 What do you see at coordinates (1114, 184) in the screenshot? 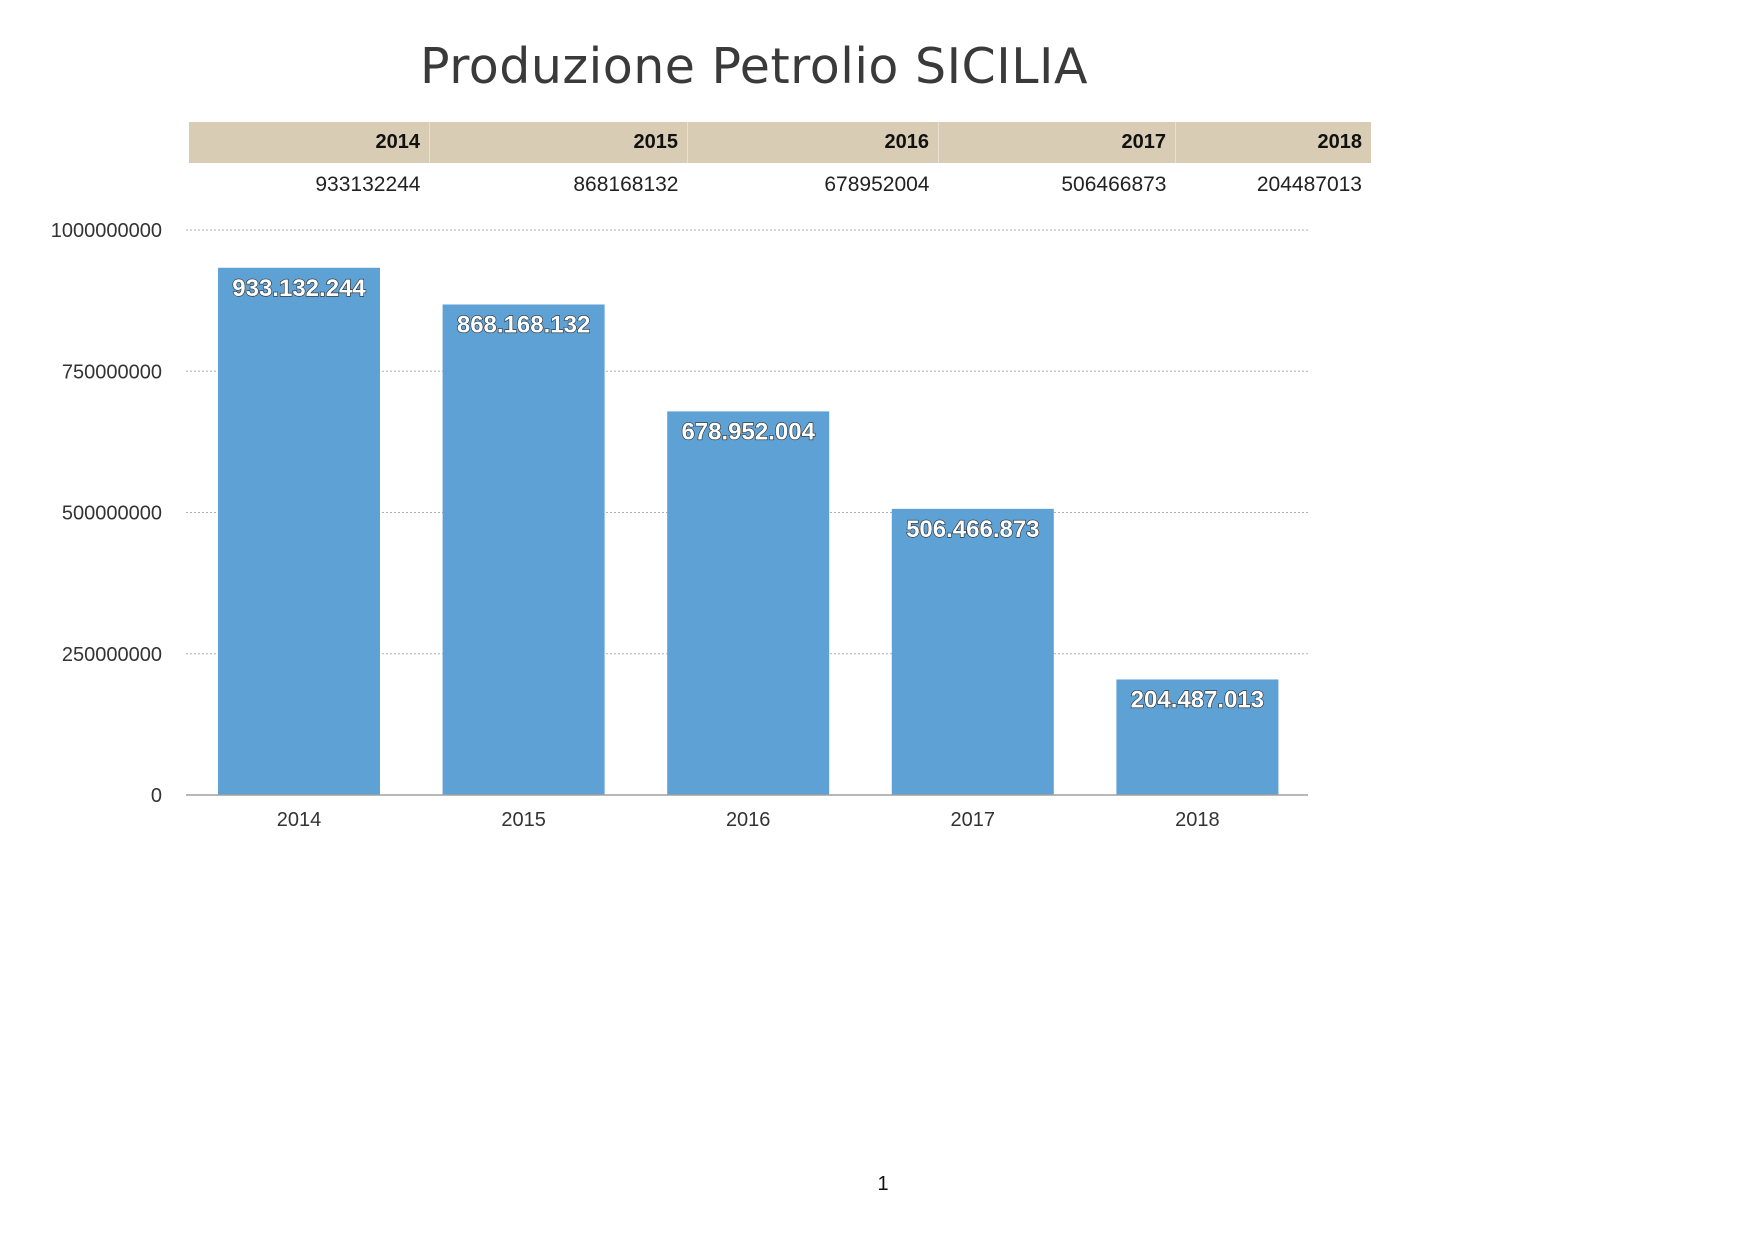
I see `table-cell: 506466873` at bounding box center [1114, 184].